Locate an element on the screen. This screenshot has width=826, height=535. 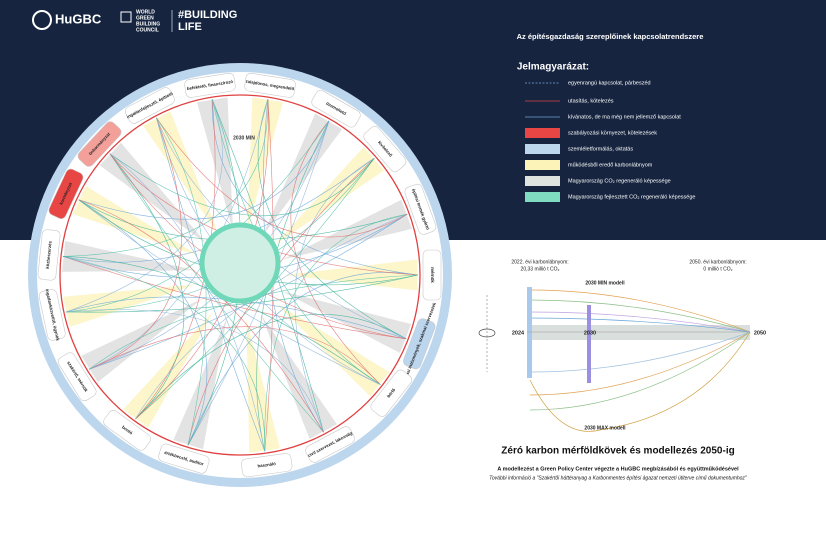
actor-label: használó is located at coordinates (266, 465).